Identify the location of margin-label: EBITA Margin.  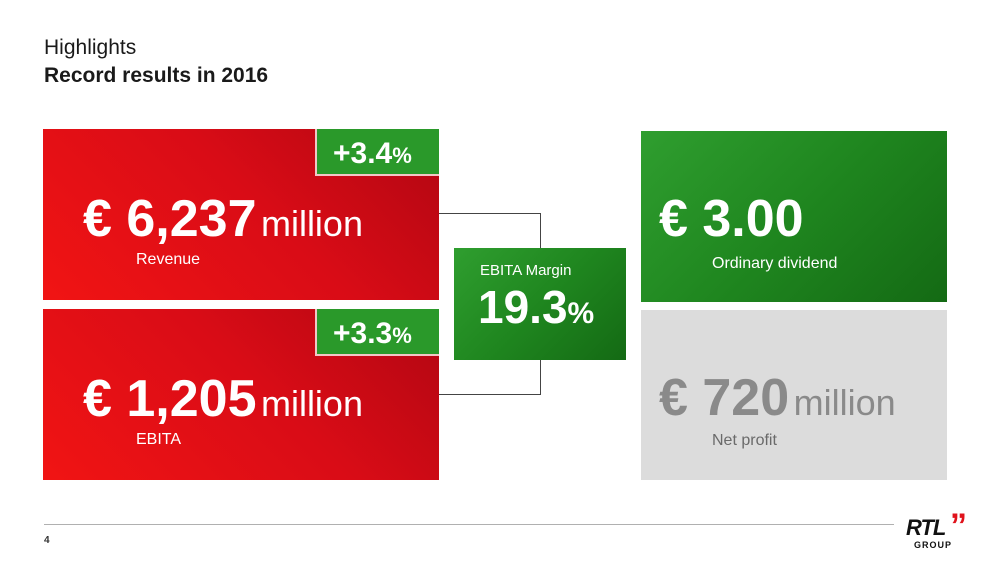
(526, 270).